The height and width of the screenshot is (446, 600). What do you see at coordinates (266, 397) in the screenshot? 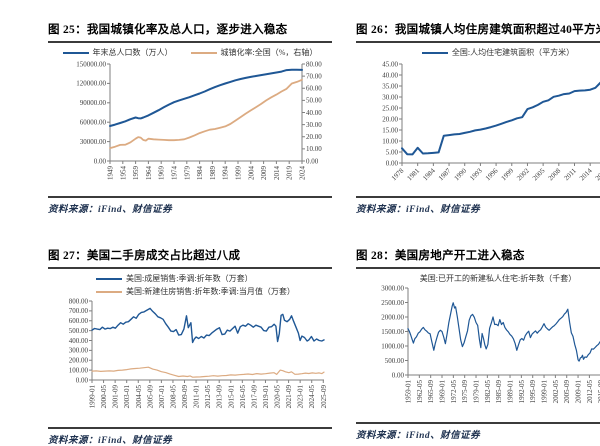
I see `x-tick-label: 2019-01` at bounding box center [266, 397].